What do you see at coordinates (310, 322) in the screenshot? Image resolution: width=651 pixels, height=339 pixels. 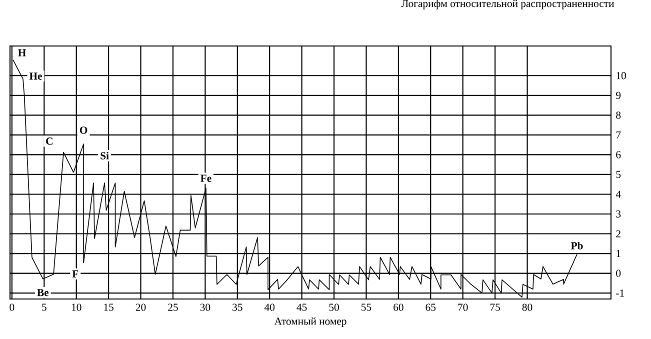 I see `x-axis-title: Атомный номер` at bounding box center [310, 322].